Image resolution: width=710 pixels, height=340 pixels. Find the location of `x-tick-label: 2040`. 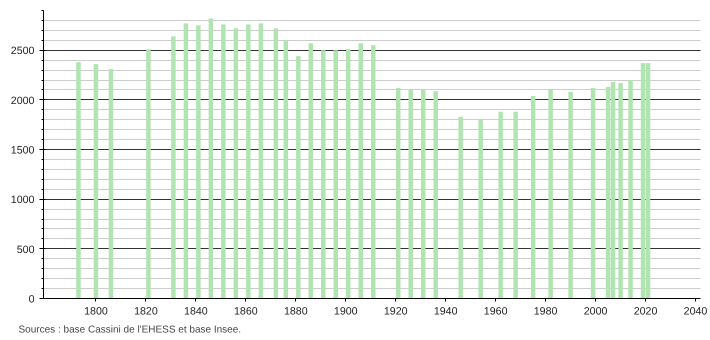

x-tick-label: 2040 is located at coordinates (696, 312).